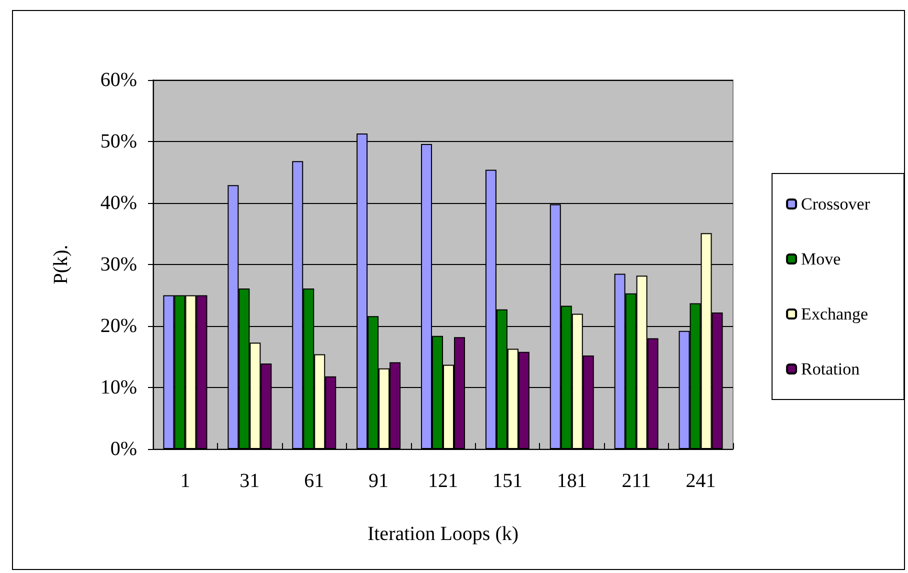  Describe the element at coordinates (701, 481) in the screenshot. I see `x-tick-label: 241` at that location.